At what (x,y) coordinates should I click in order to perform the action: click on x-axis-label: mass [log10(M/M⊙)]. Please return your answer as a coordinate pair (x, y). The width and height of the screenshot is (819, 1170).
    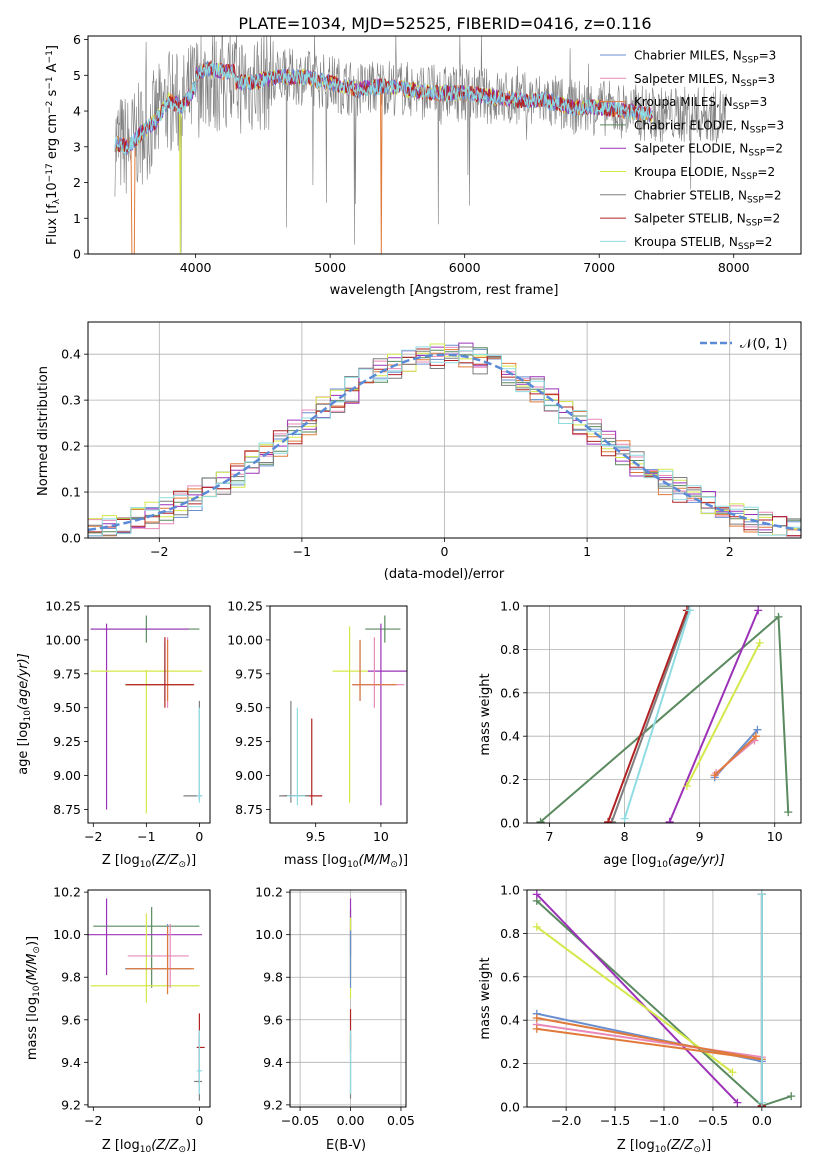
    Looking at the image, I should click on (346, 861).